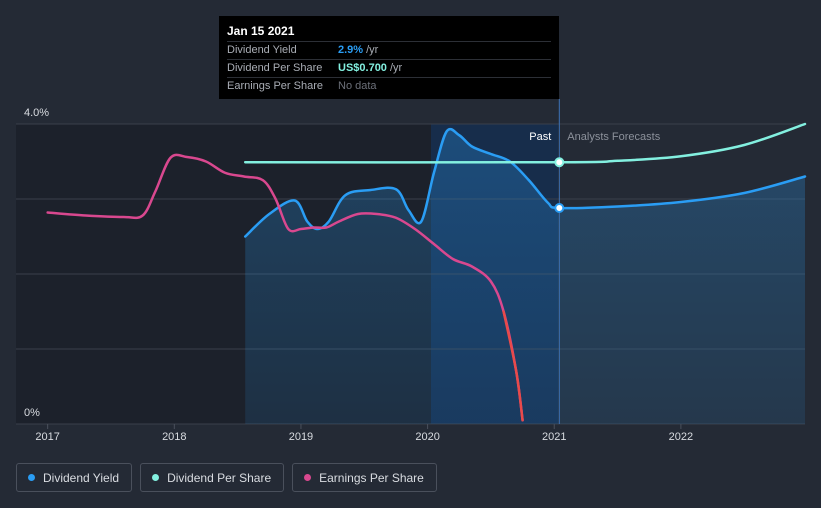 The width and height of the screenshot is (821, 508). I want to click on x-tick-label: 2021, so click(554, 437).